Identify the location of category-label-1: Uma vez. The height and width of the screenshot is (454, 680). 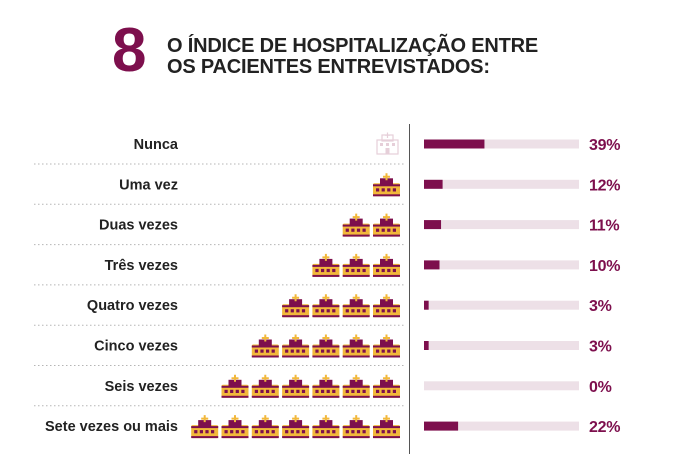
(148, 185).